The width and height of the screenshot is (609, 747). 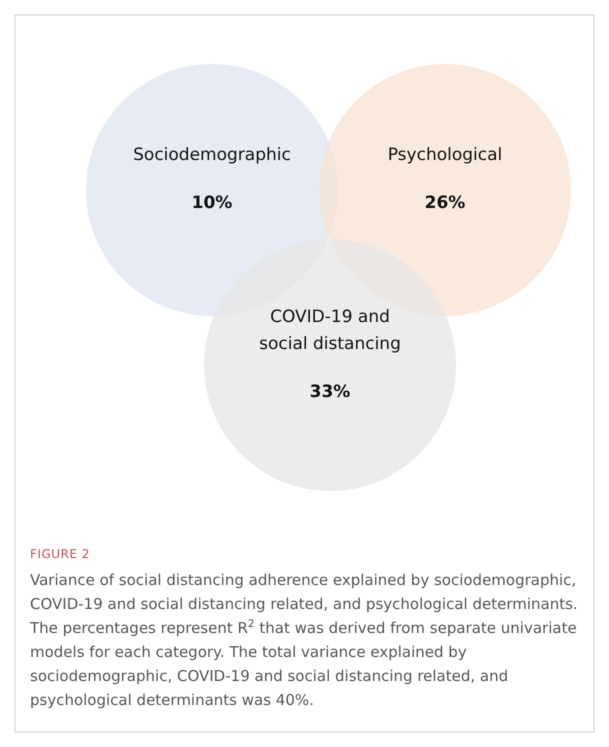 What do you see at coordinates (445, 155) in the screenshot?
I see `category-label: Psychological` at bounding box center [445, 155].